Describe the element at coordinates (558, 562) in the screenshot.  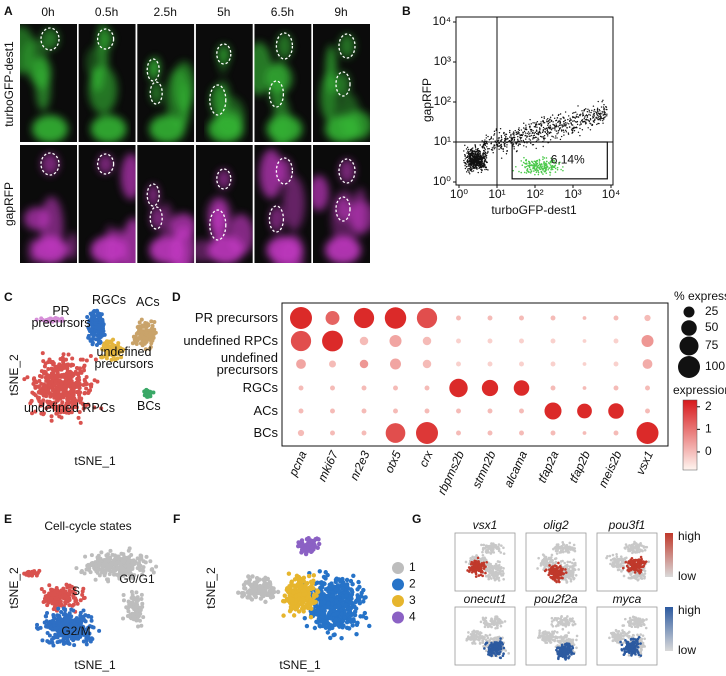
I see `feature-plot` at that location.